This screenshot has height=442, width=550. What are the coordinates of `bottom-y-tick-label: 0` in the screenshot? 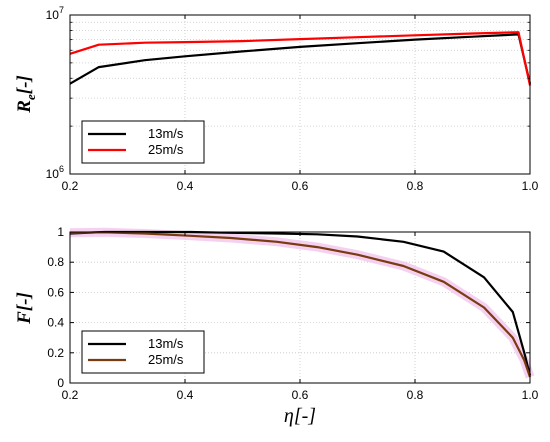 It's located at (60, 383).